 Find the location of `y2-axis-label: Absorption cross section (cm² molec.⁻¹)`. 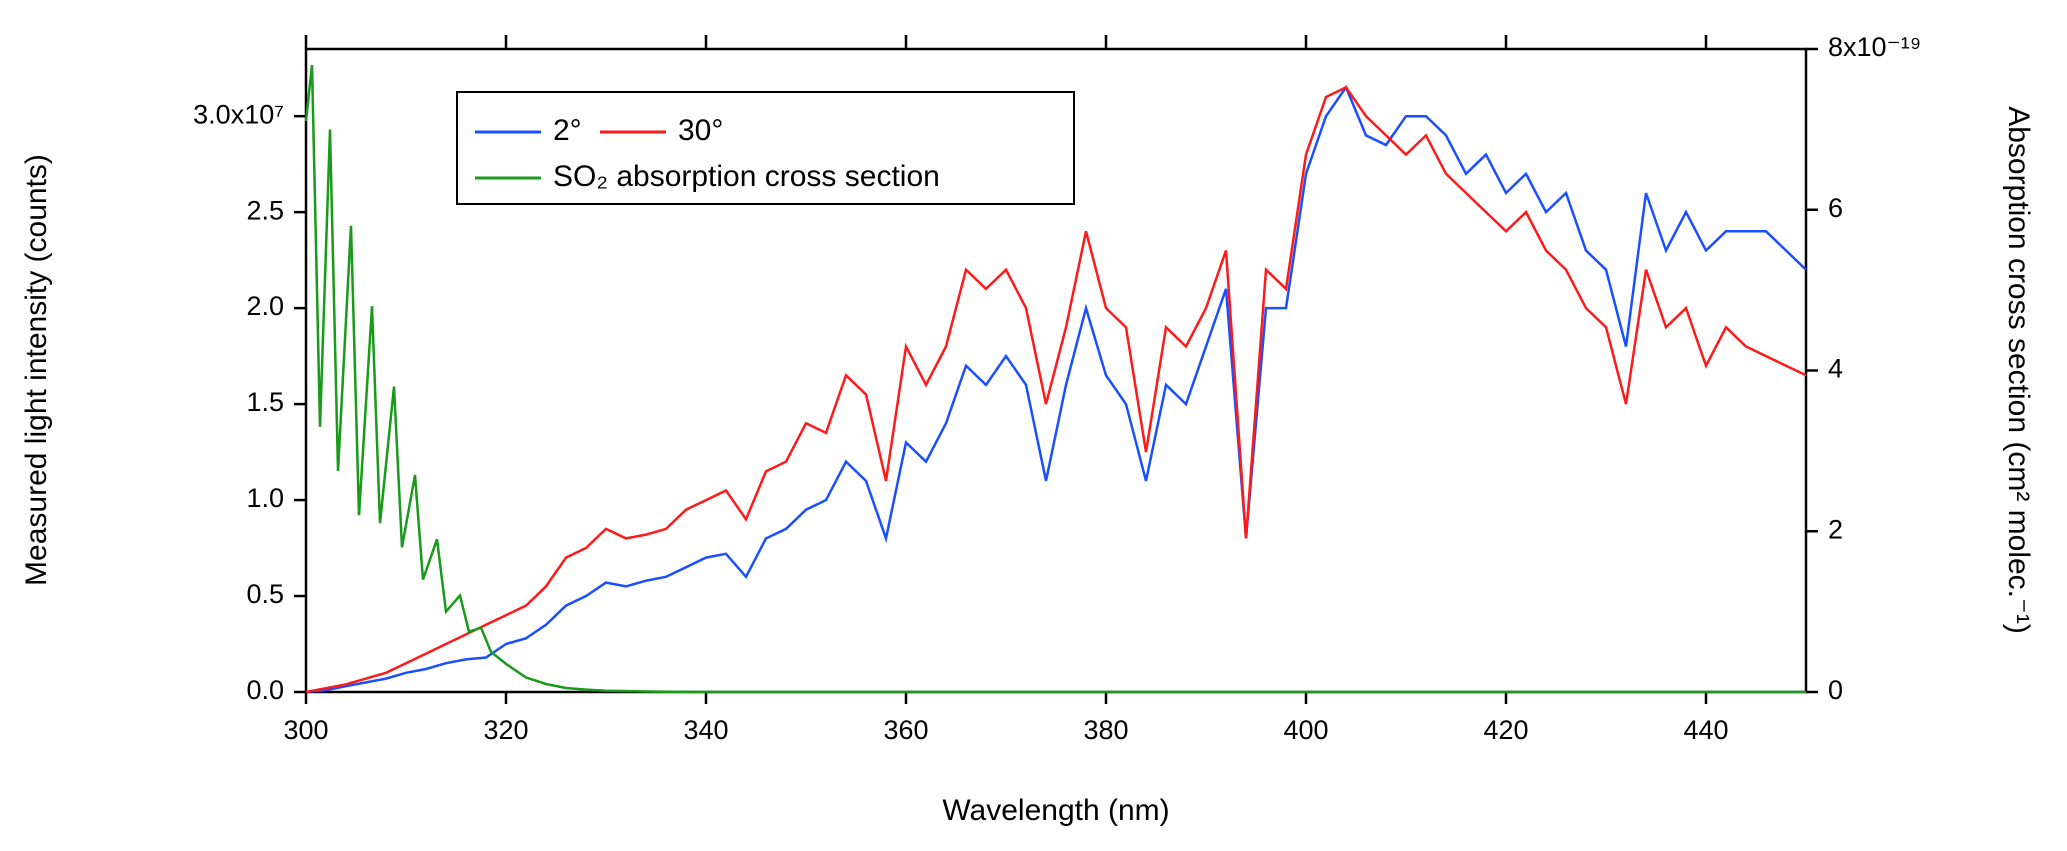

y2-axis-label: Absorption cross section (cm² molec.⁻¹) is located at coordinates (2018, 370).